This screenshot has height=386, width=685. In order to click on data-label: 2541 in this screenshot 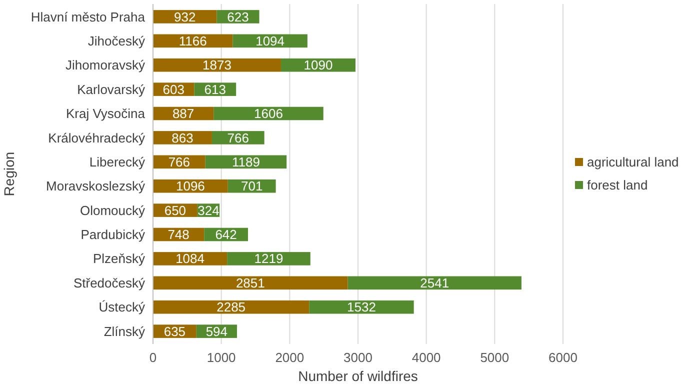, I will do `click(435, 282)`.